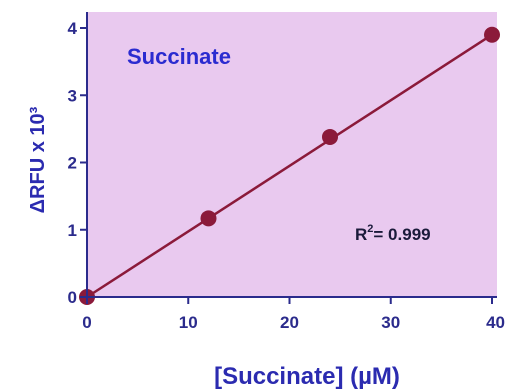  I want to click on x-tick-label: 10, so click(188, 322).